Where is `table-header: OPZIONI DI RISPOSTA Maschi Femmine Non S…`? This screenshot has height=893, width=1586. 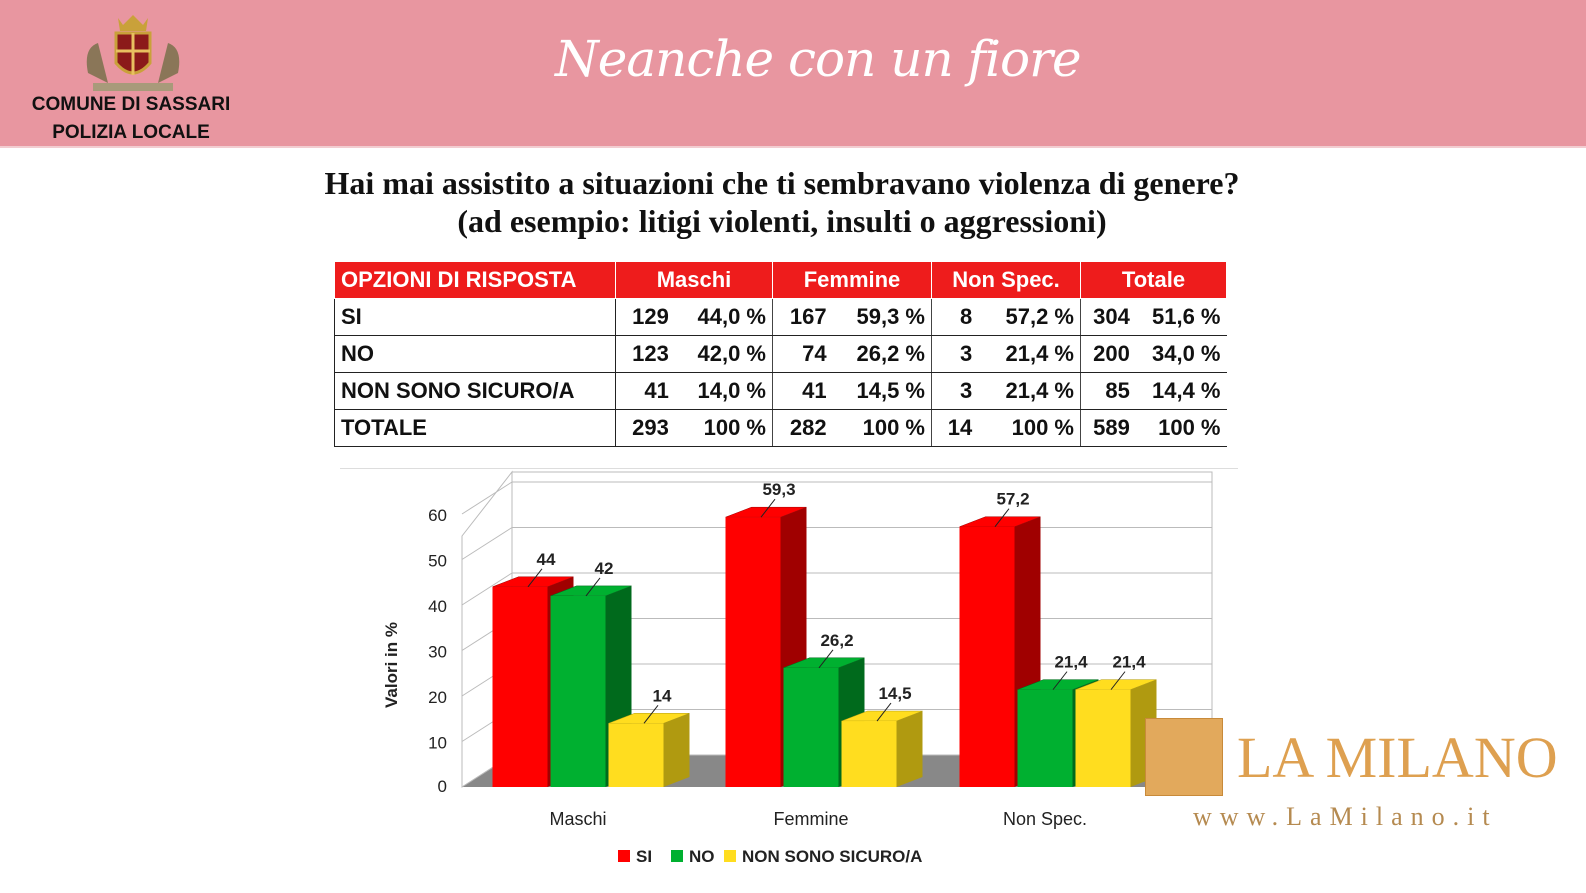 table-header: OPZIONI DI RISPOSTA Maschi Femmine Non S… is located at coordinates (780, 280).